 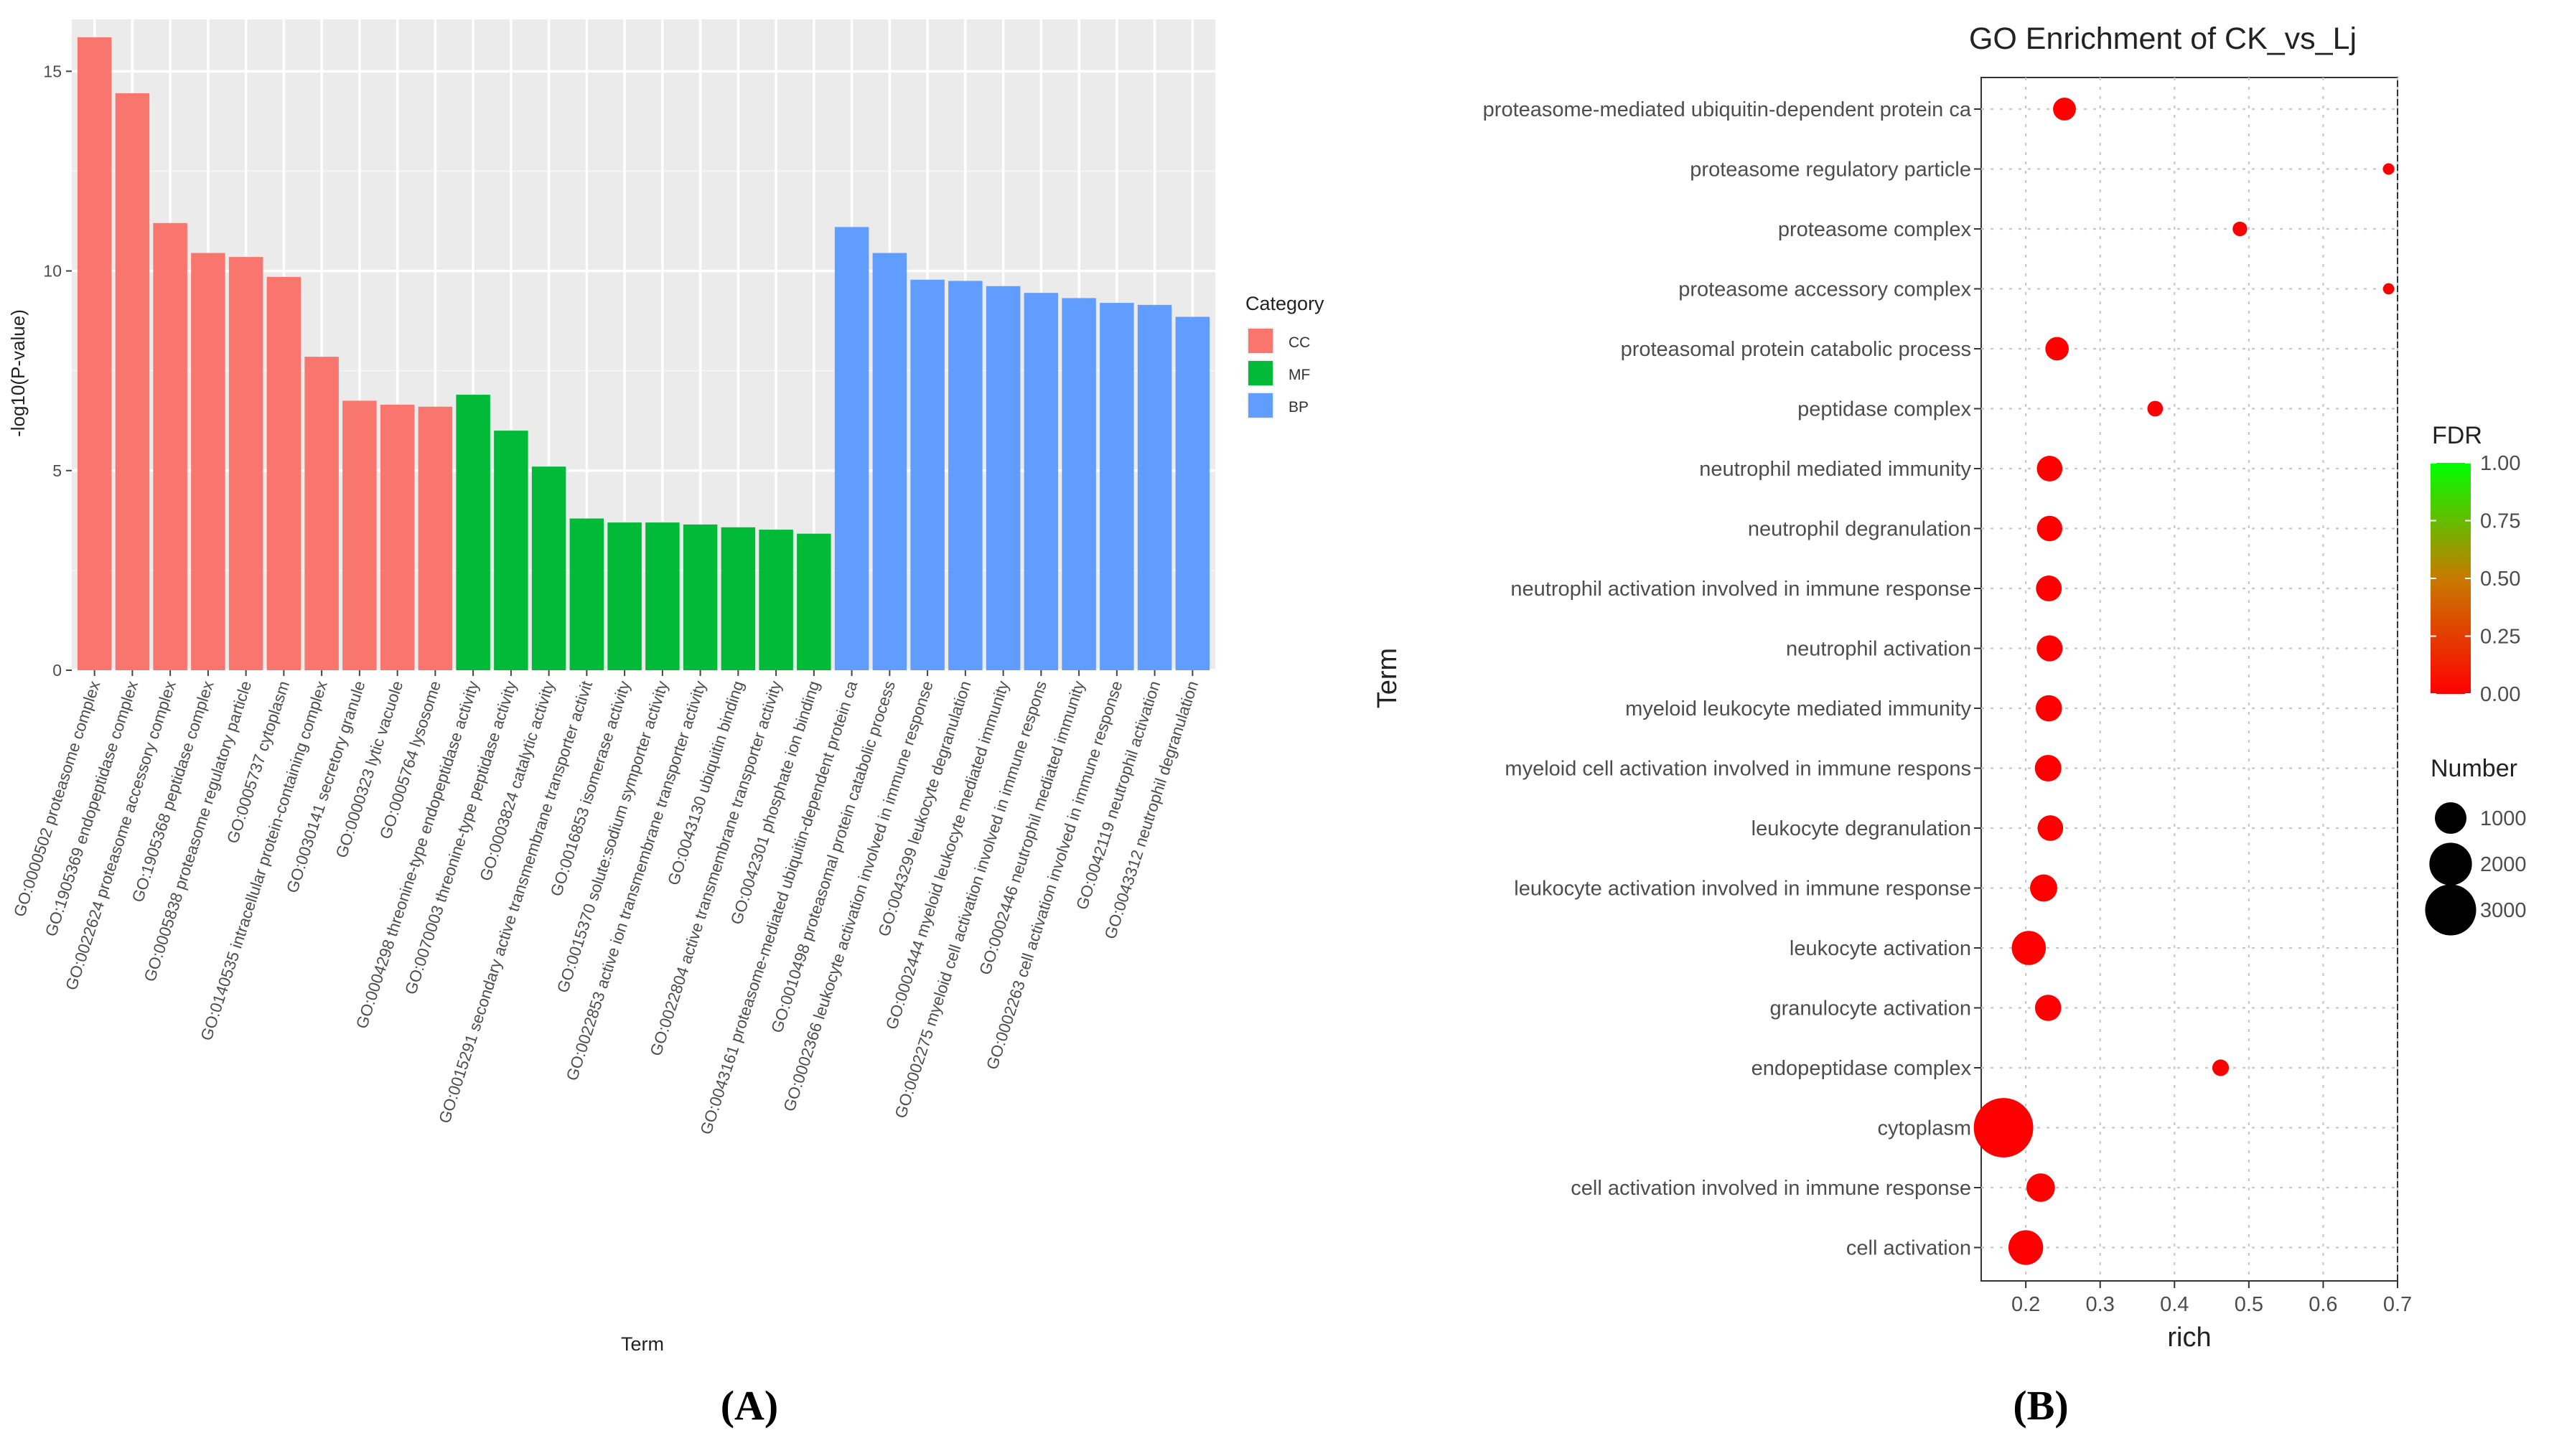 What do you see at coordinates (2249, 1304) in the screenshot?
I see `bubble-x-tick-label: 0.5` at bounding box center [2249, 1304].